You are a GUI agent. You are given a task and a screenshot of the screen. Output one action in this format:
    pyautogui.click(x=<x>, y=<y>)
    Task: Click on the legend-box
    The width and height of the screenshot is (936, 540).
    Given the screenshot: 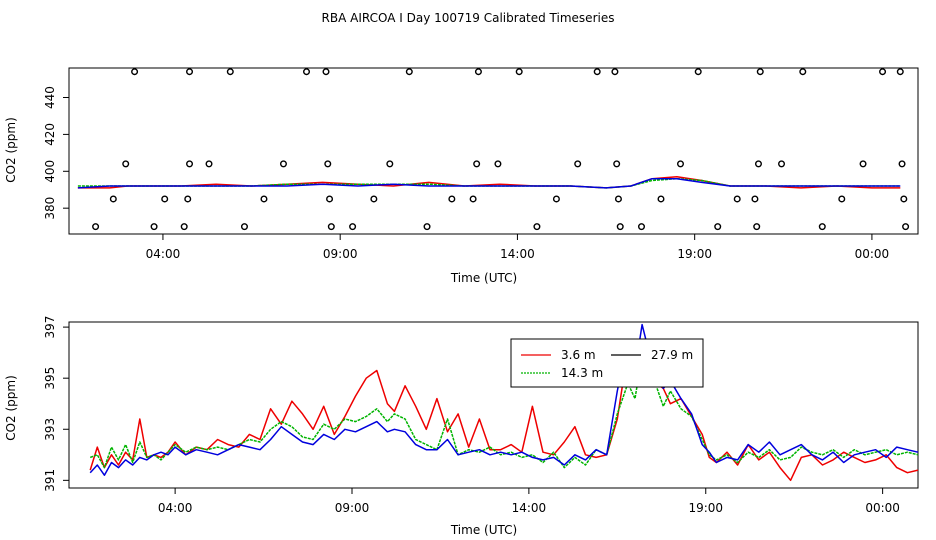 What is the action you would take?
    pyautogui.click(x=607, y=363)
    